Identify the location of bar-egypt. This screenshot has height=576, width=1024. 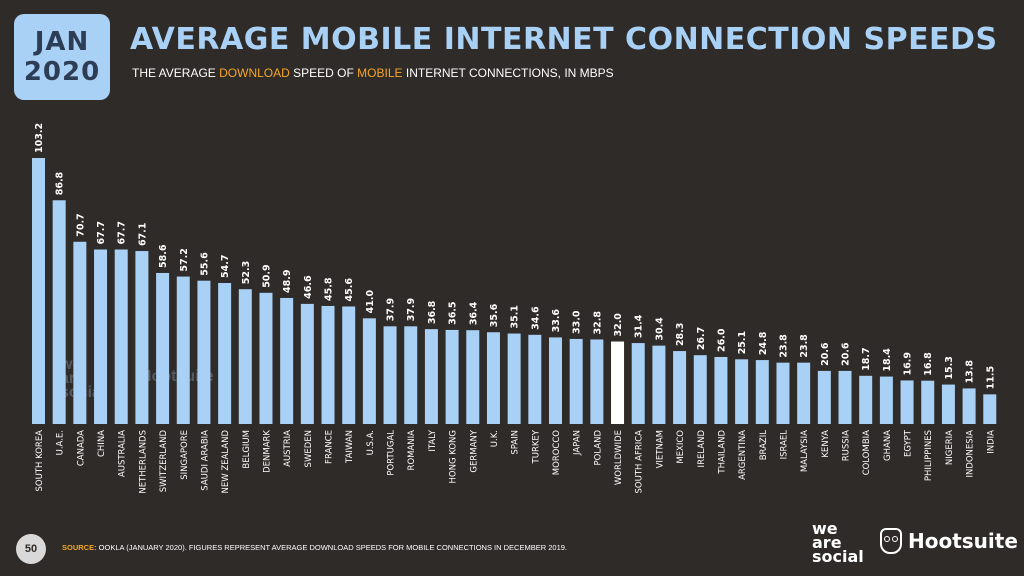
(907, 402).